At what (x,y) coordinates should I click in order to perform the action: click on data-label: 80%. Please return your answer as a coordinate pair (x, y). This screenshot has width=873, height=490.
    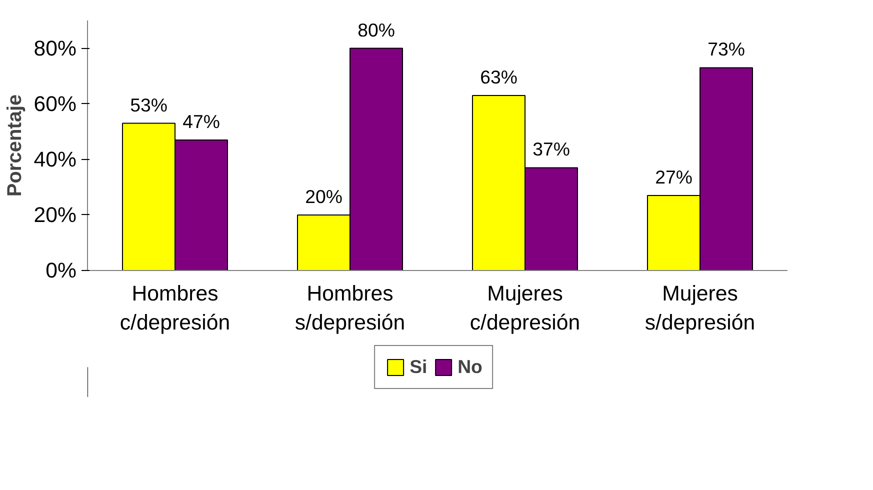
    Looking at the image, I should click on (376, 29).